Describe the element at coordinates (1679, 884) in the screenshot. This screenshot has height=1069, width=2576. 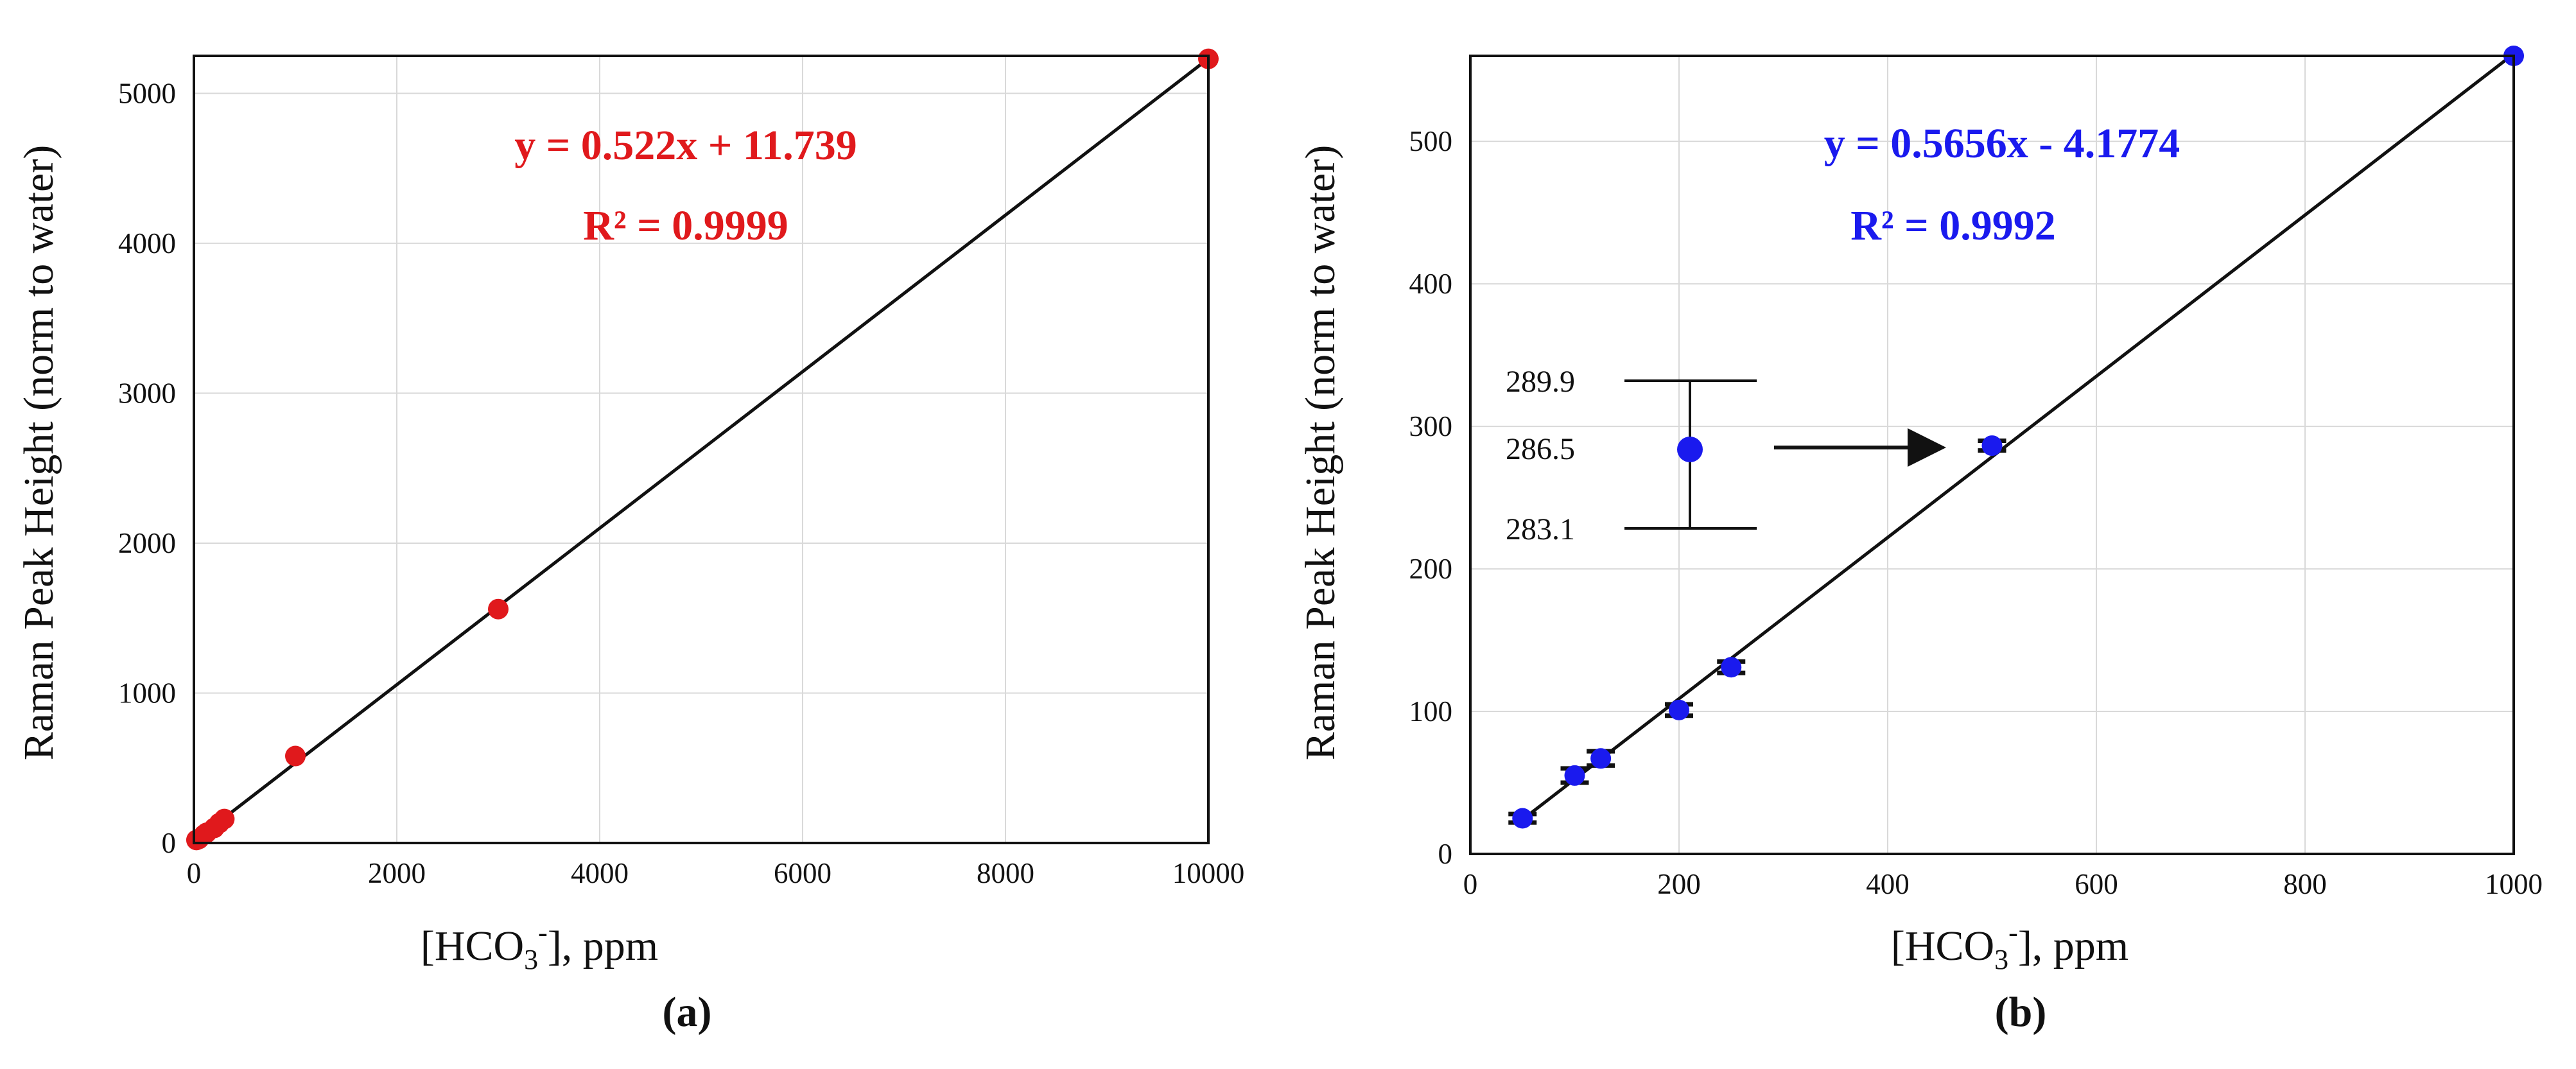
I see `chart-b-x-tick-1: 200` at that location.